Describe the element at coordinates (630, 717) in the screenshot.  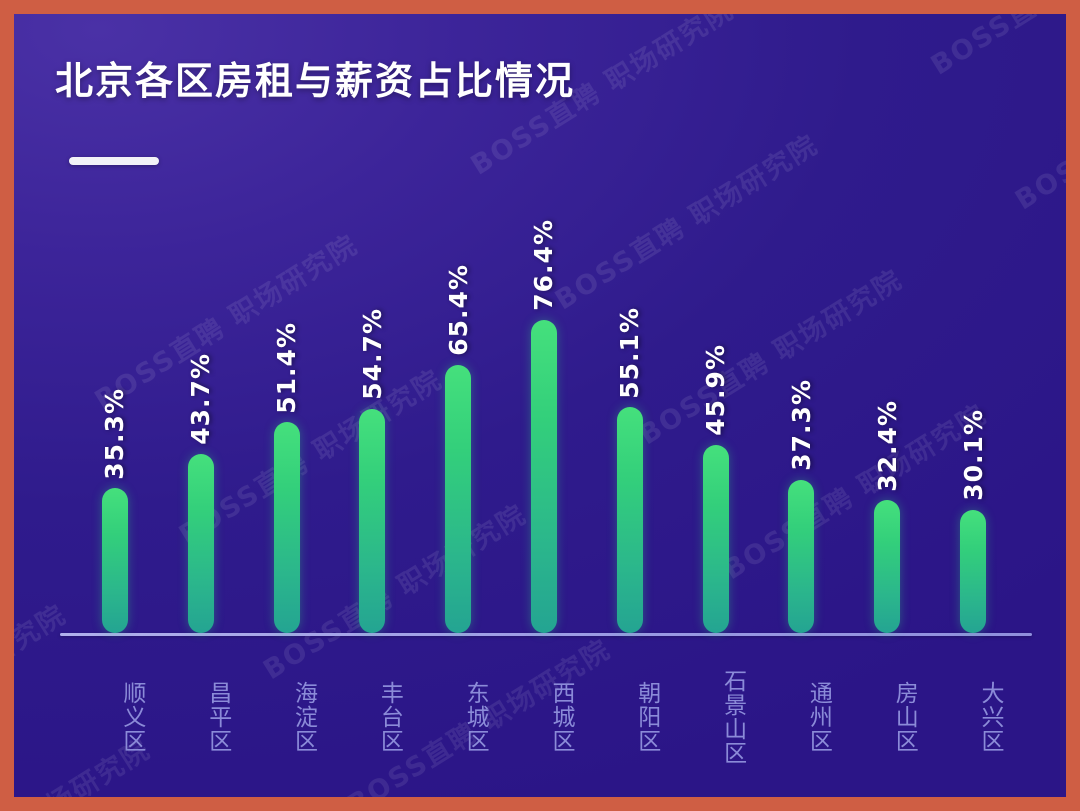
I see `x-axis-label-cell: 朝阳区` at that location.